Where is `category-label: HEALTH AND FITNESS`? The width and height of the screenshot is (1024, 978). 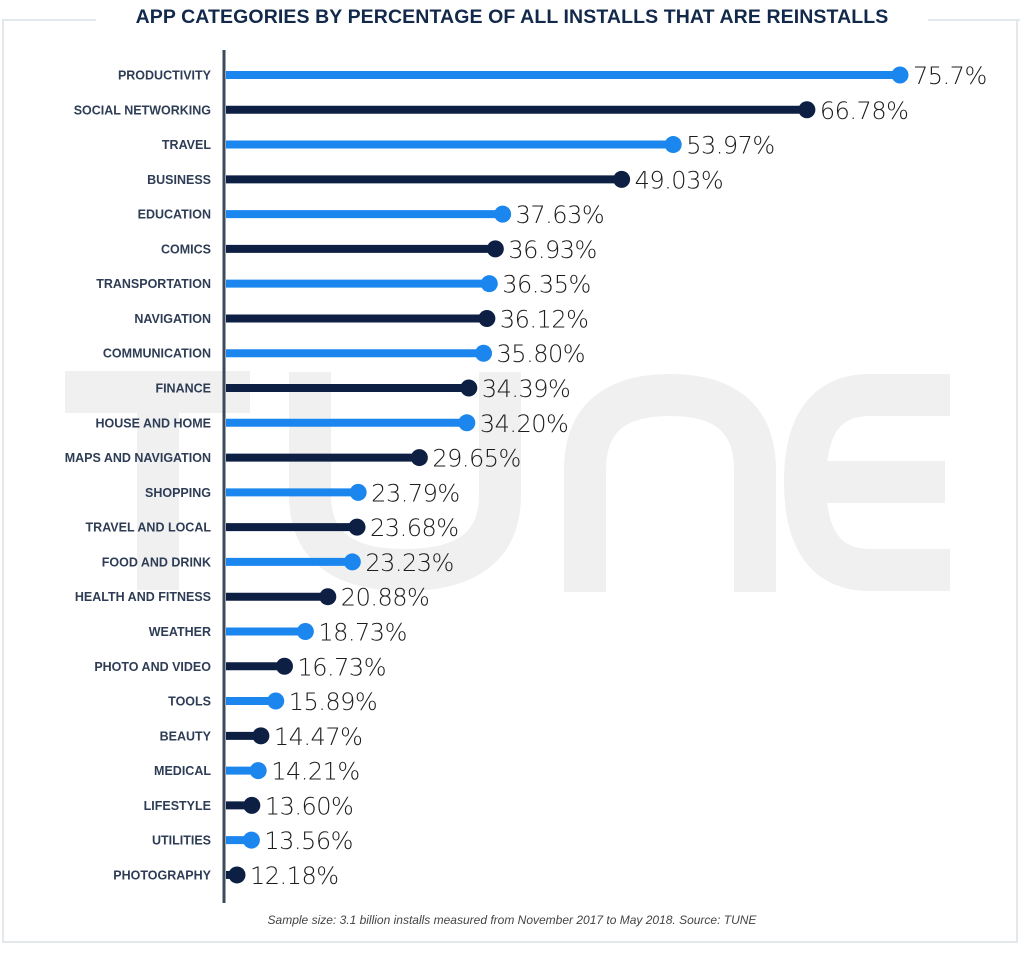
category-label: HEALTH AND FITNESS is located at coordinates (143, 597).